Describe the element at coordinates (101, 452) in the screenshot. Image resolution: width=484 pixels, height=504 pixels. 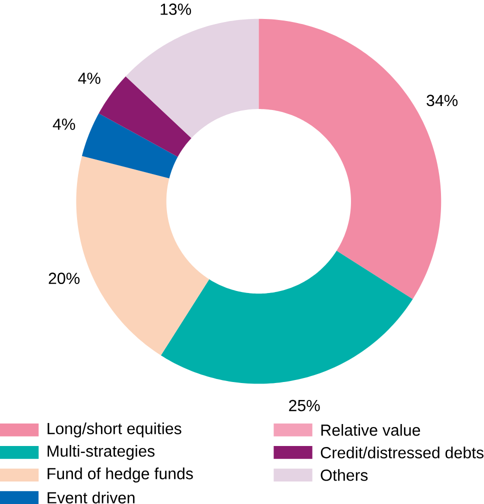
I see `legend-label: Multi-strategies` at that location.